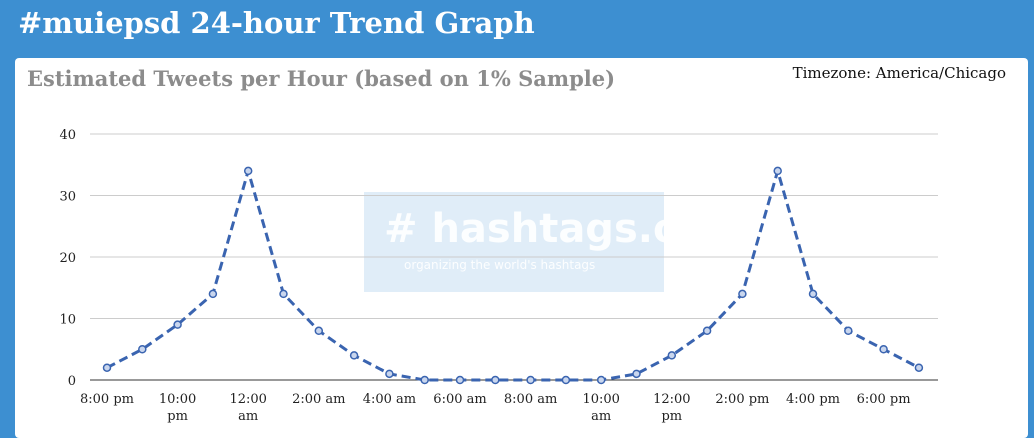 This screenshot has width=1034, height=438. I want to click on x-tick-label: 4:00 am, so click(389, 399).